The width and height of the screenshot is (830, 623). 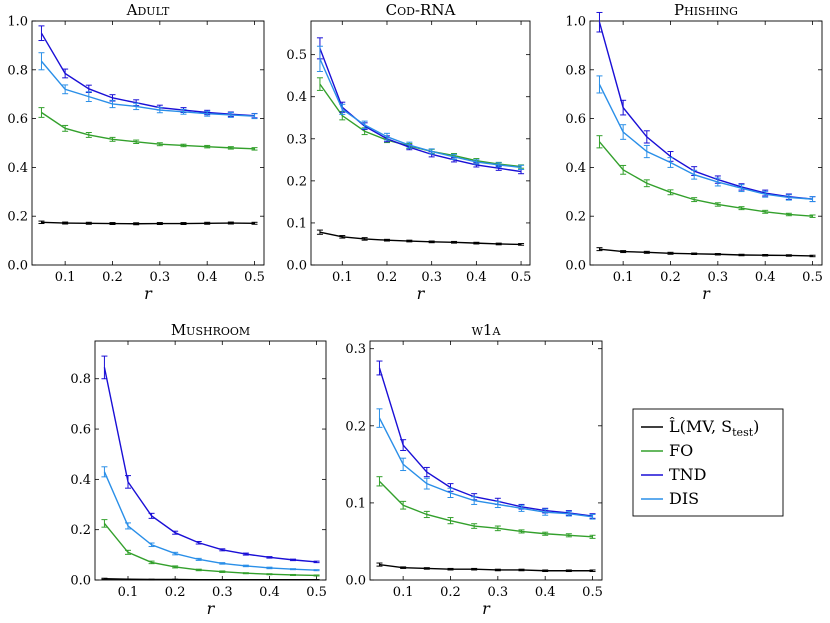 I want to click on legend-label: L̂(MV, Stest), so click(x=714, y=428).